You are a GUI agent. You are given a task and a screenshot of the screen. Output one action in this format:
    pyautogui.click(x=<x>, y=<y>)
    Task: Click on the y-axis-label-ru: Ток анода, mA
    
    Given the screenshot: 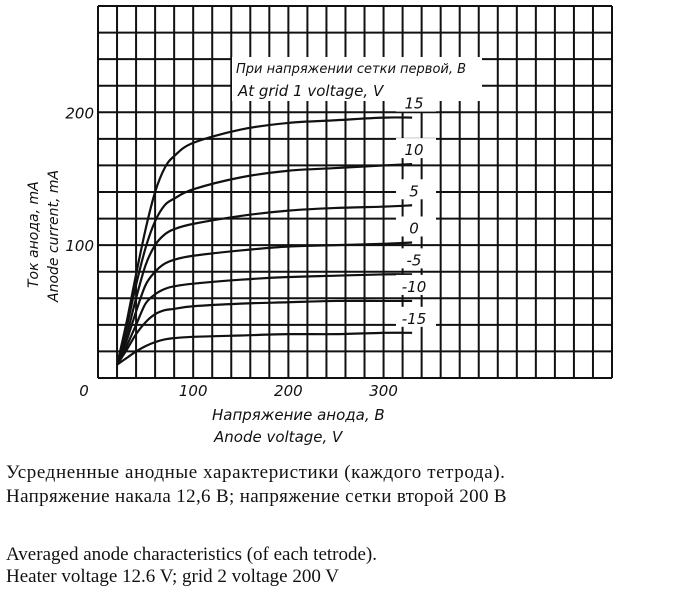 What is the action you would take?
    pyautogui.click(x=34, y=234)
    